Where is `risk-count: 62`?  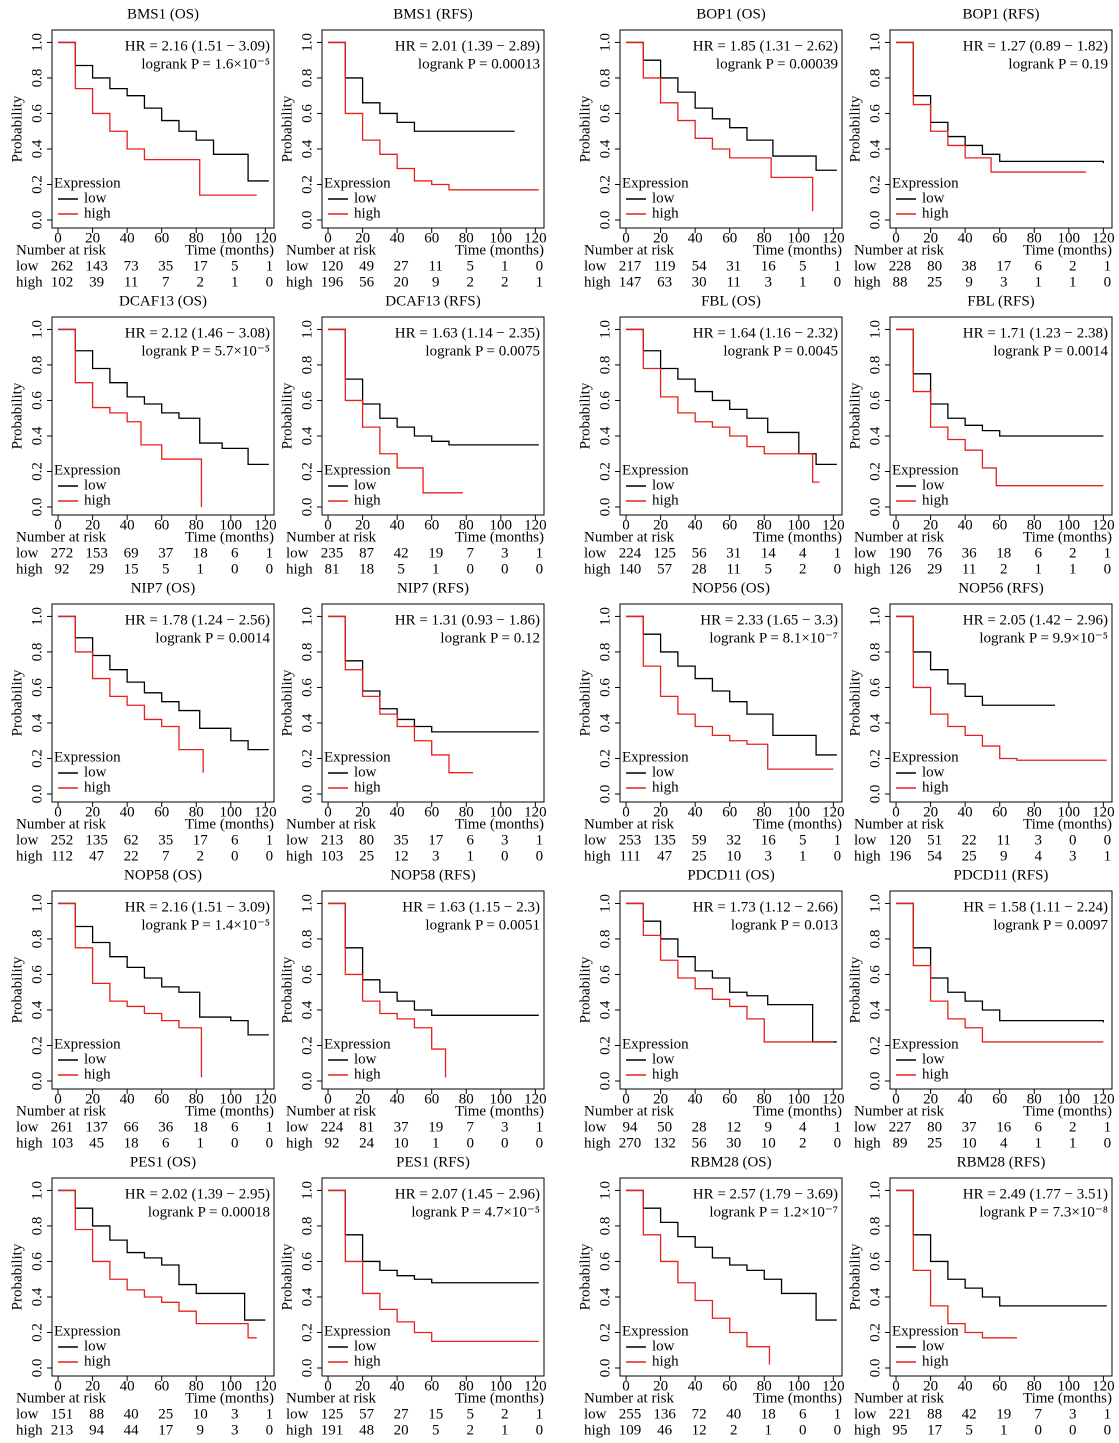
risk-count: 62 is located at coordinates (131, 840).